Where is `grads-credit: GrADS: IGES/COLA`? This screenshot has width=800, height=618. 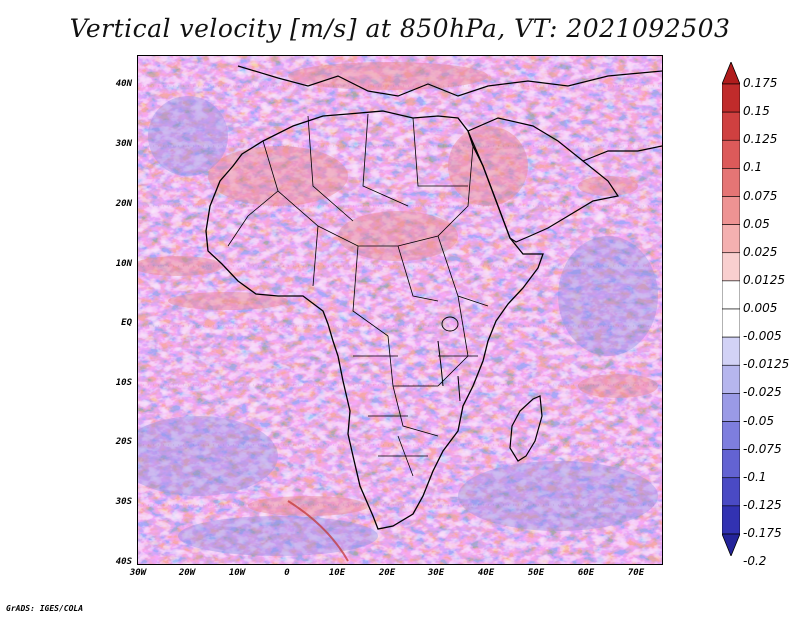
grads-credit: GrADS: IGES/COLA is located at coordinates (45, 608).